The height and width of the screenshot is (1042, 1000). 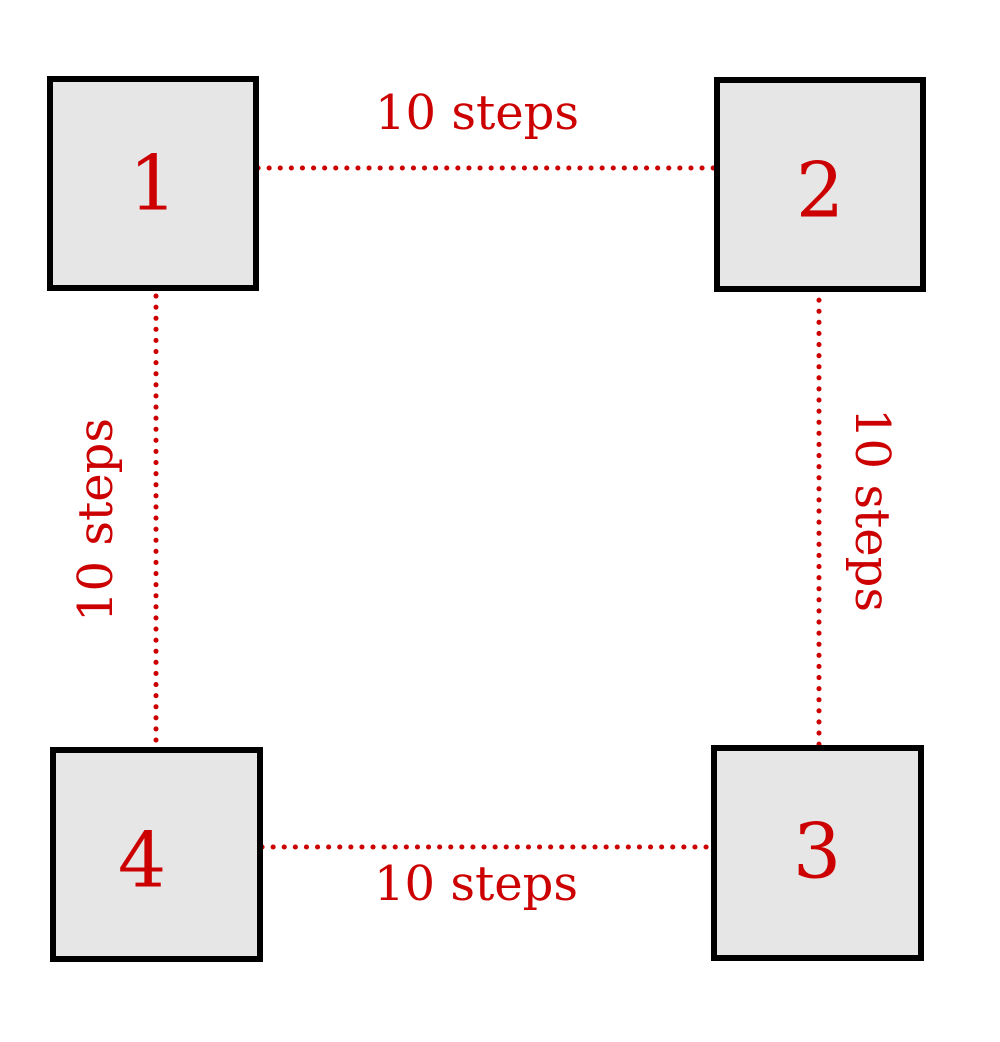 I want to click on node-4-label: 4, so click(x=142, y=860).